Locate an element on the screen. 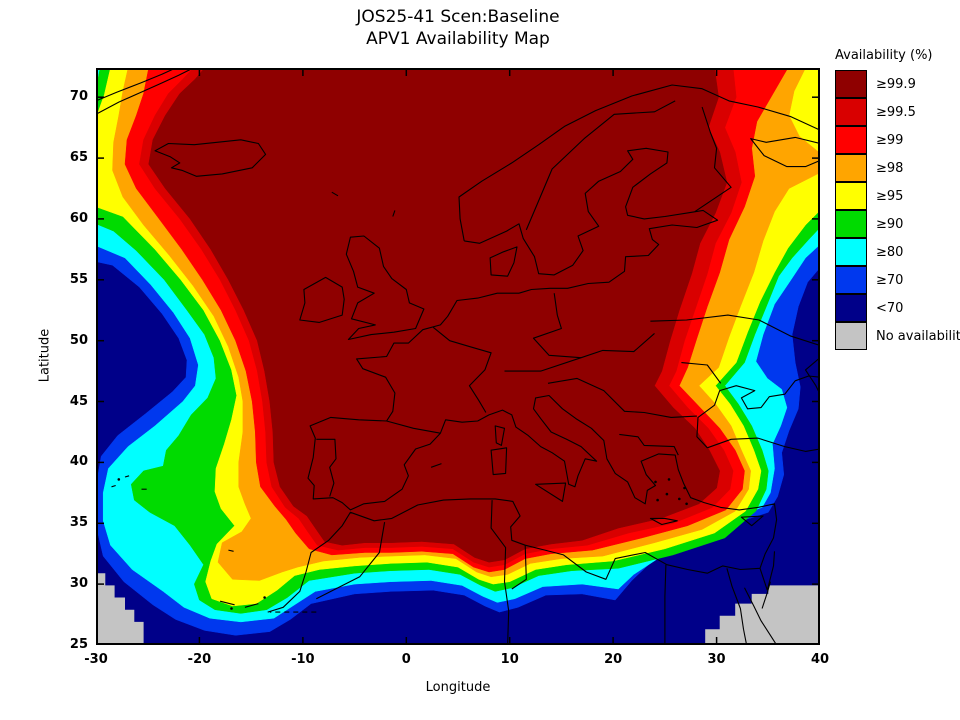  coastline-border-ua-md is located at coordinates (701, 373).